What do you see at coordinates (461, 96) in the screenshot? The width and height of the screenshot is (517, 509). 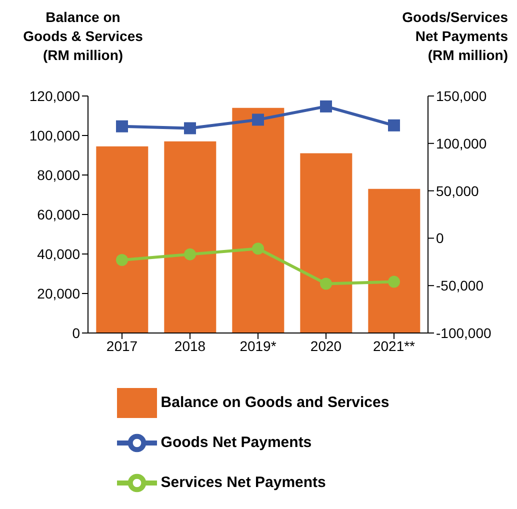 I see `y2-tick-label: 150,000` at bounding box center [461, 96].